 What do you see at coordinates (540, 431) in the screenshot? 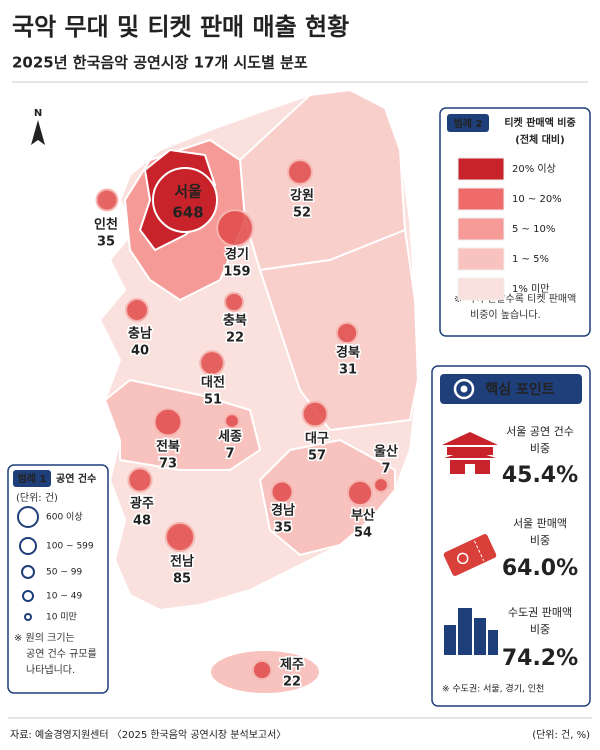
I see `key-label: 서울 공연 건수` at bounding box center [540, 431].